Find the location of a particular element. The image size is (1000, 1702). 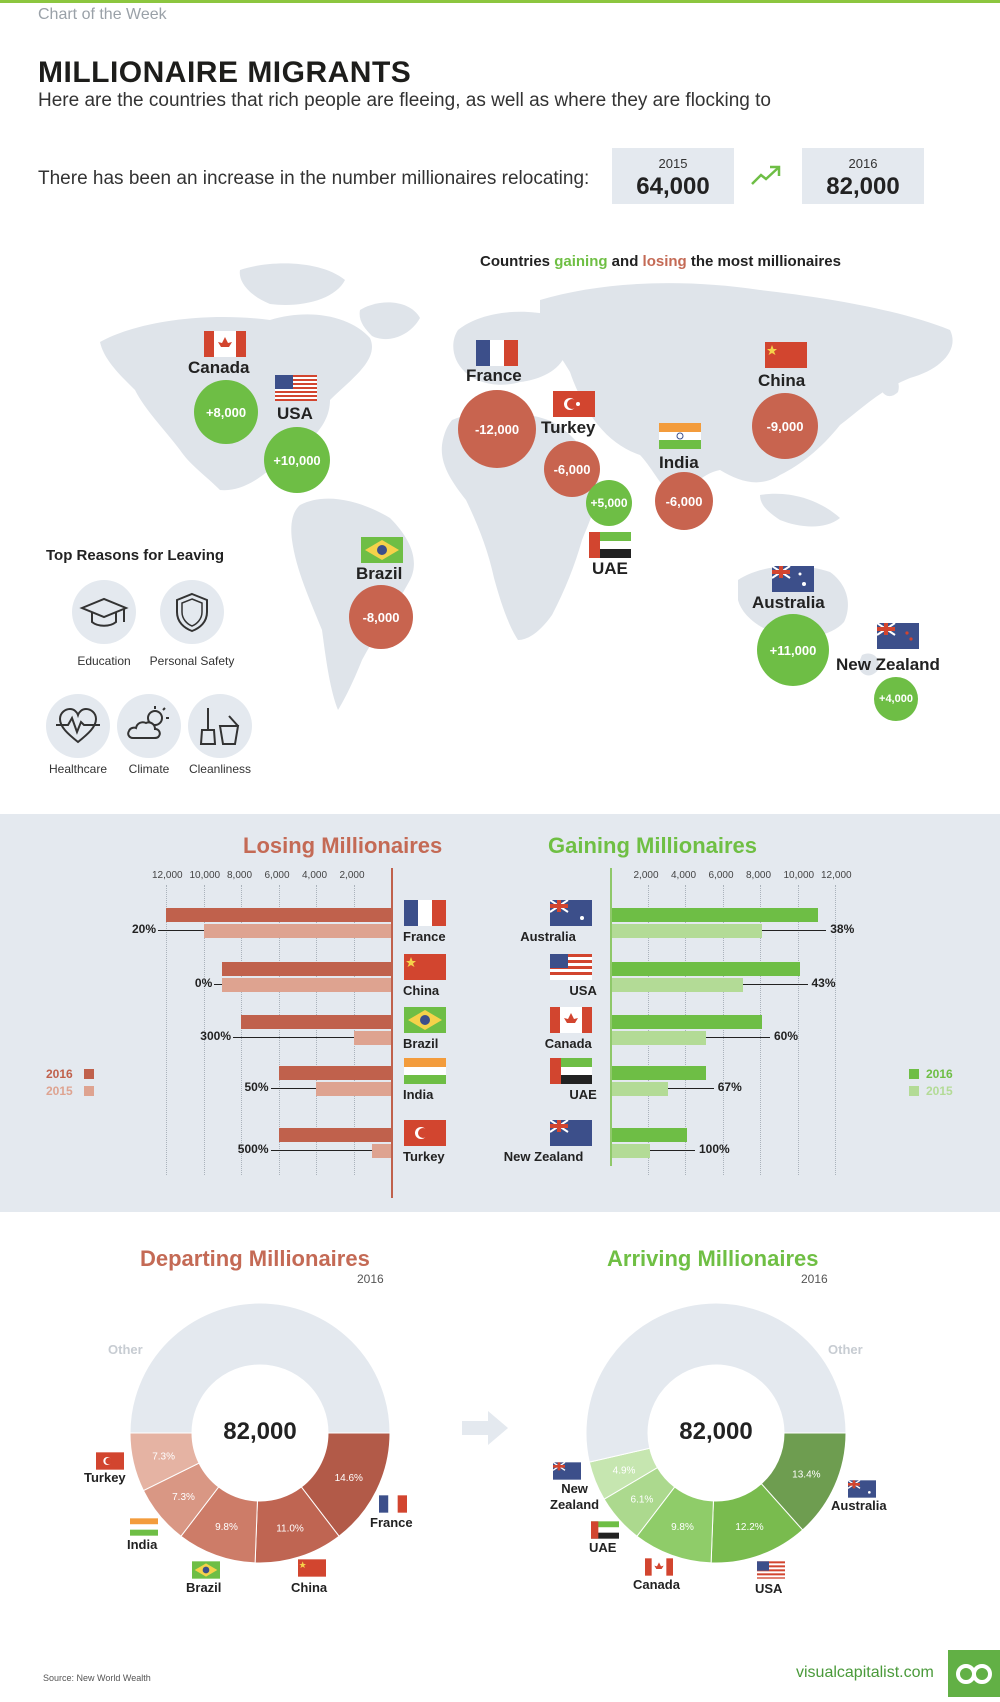

trend-up-icon is located at coordinates (766, 175).